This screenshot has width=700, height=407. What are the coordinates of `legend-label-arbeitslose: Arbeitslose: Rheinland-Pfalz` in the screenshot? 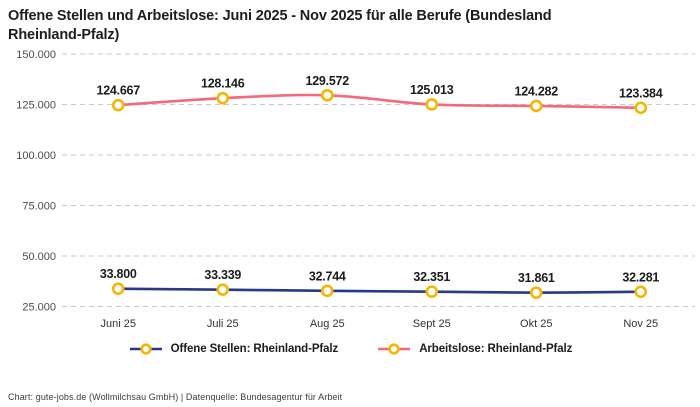 It's located at (496, 349).